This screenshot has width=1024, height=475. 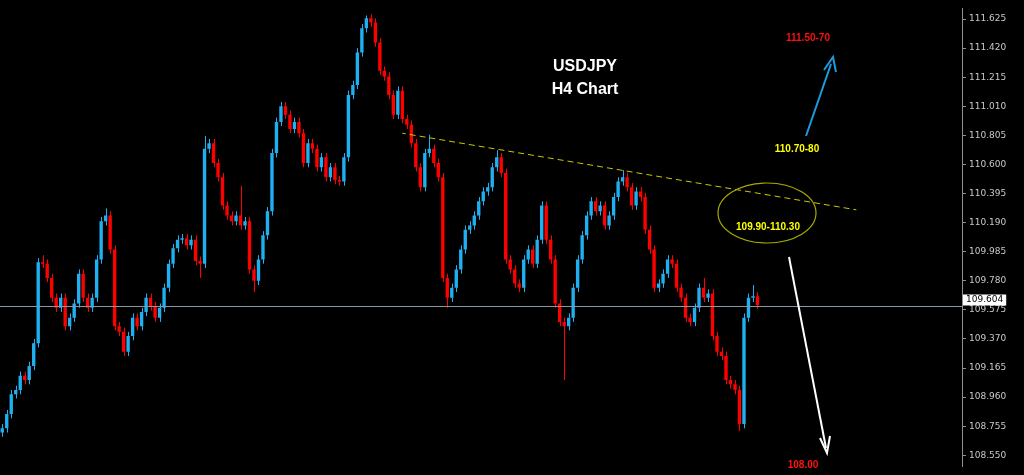 I want to click on y-tick-label: 110.190, so click(x=988, y=221).